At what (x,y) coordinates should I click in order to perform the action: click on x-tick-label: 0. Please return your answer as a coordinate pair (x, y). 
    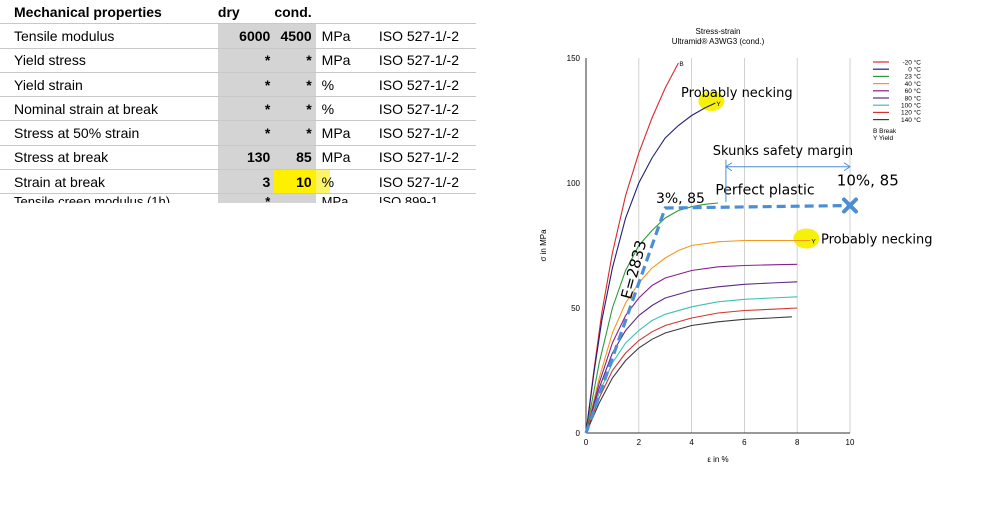
    Looking at the image, I should click on (586, 442).